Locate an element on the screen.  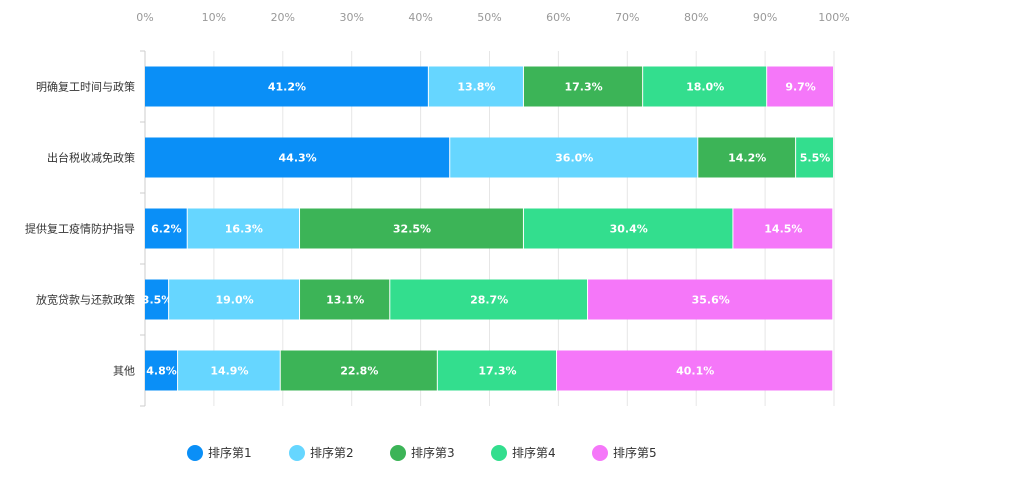
category-label: 明确复工时间与政策 is located at coordinates (85, 87).